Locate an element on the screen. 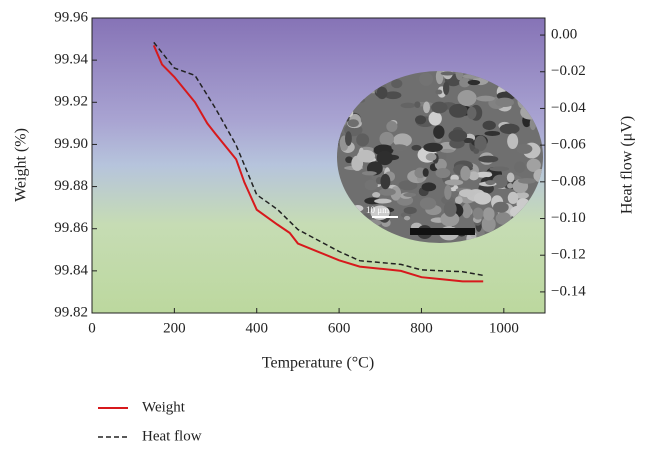  legend-label: Weight is located at coordinates (164, 407).